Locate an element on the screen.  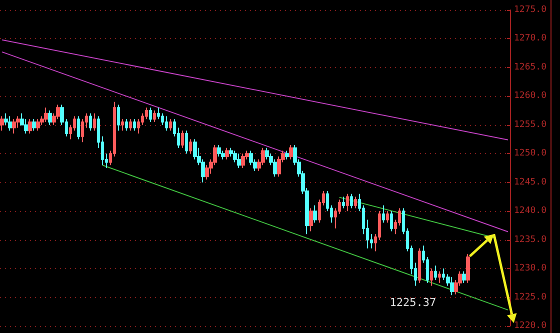
y-tick-label: 1245.0 is located at coordinates (530, 182).